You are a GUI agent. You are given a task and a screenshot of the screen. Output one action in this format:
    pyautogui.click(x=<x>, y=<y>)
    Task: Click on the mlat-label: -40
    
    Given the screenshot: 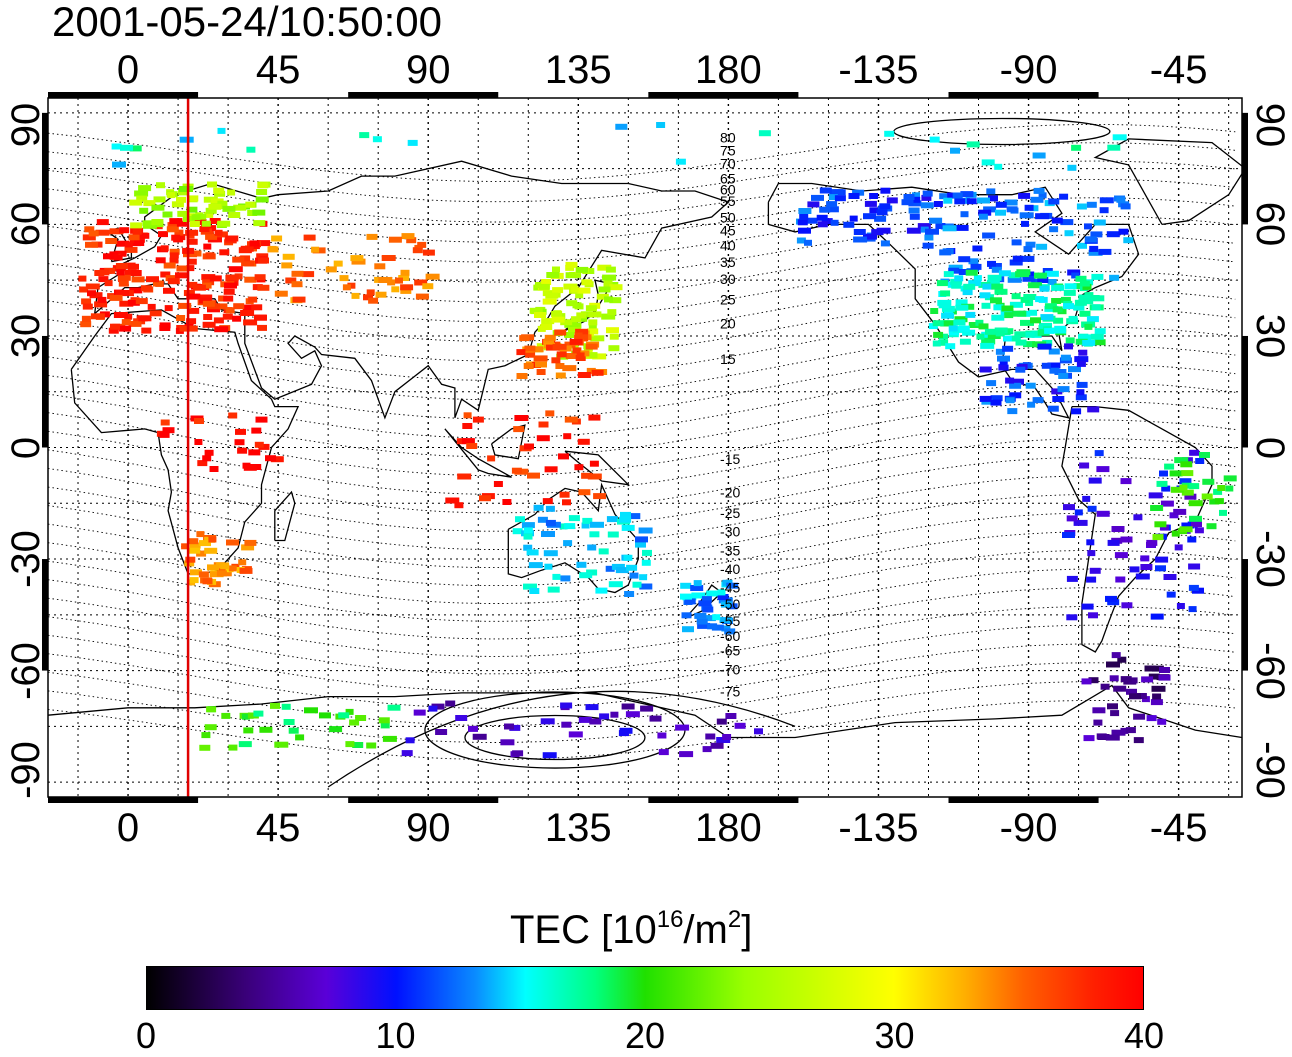 What is the action you would take?
    pyautogui.click(x=730, y=569)
    